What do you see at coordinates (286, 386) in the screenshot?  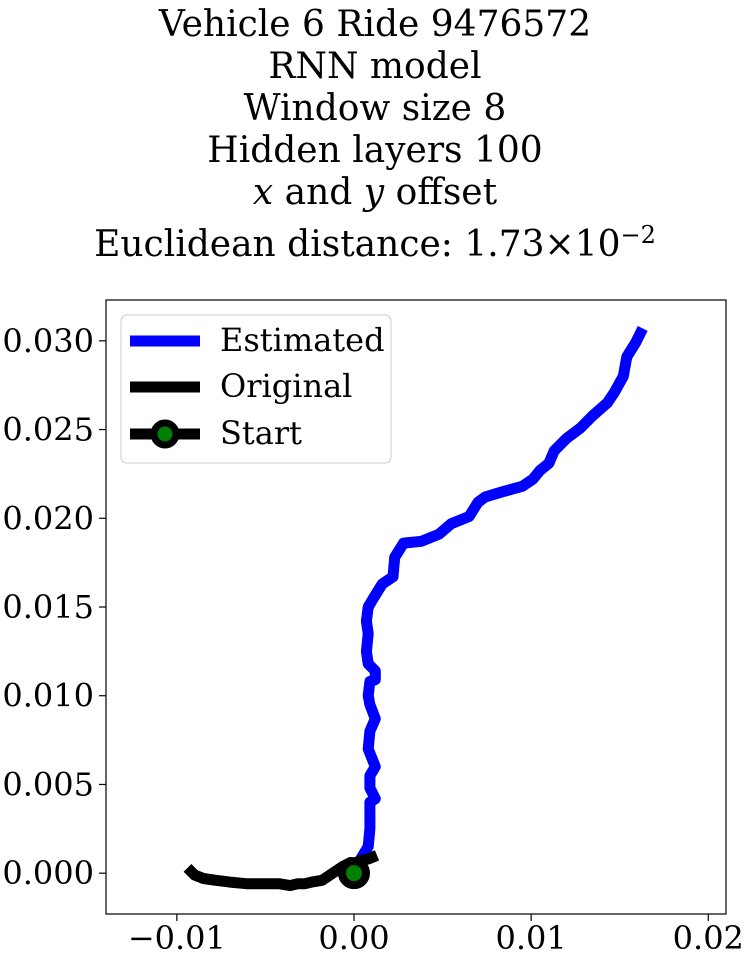 I see `legend-original-label: Original` at bounding box center [286, 386].